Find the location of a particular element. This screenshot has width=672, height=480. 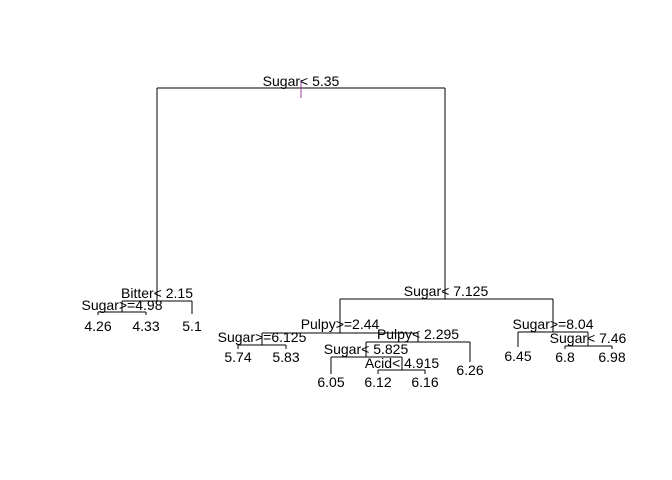

split-label-sugar-7125: Sugar< 7.125 is located at coordinates (446, 291).